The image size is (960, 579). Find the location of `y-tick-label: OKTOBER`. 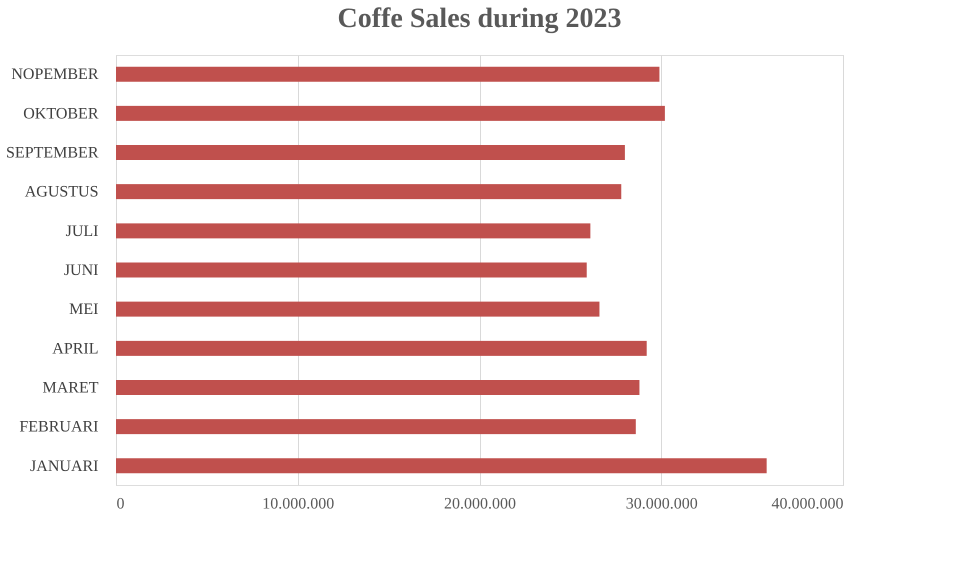

y-tick-label: OKTOBER is located at coordinates (61, 113).